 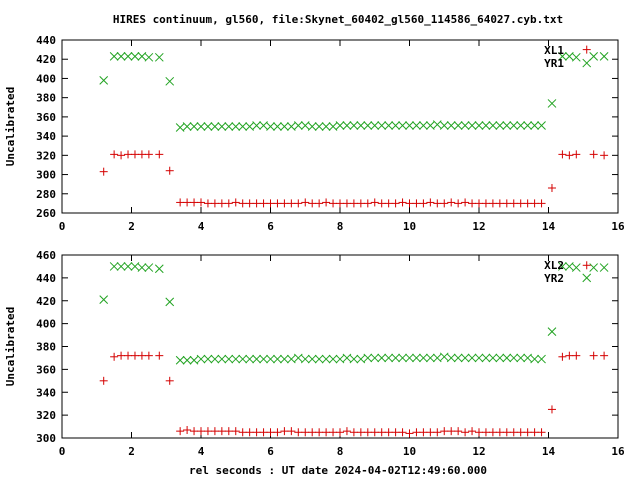 I want to click on y-tick-label: 300, so click(x=46, y=438).